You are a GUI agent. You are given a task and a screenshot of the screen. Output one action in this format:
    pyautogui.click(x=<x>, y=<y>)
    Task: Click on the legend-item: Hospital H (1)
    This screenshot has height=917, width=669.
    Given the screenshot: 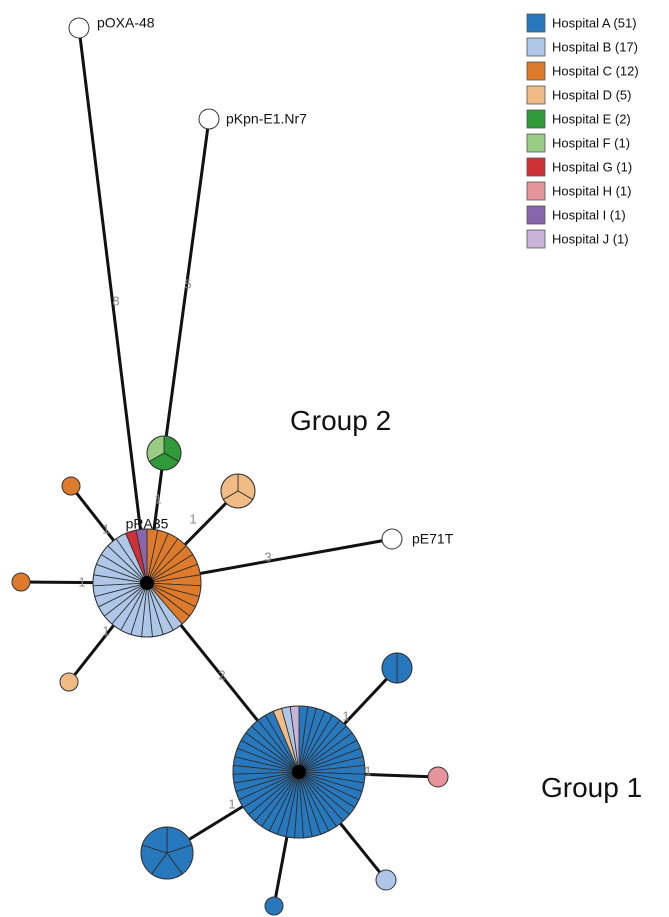 What is the action you would take?
    pyautogui.click(x=578, y=191)
    